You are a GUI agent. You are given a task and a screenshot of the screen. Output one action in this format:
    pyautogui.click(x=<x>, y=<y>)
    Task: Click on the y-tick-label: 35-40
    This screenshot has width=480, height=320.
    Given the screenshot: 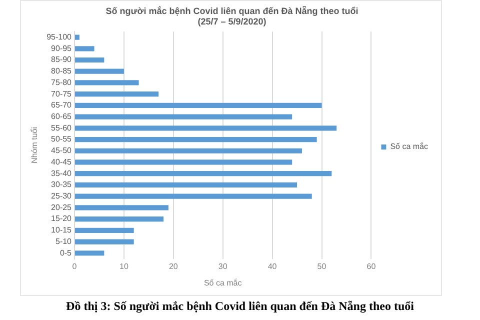 What is the action you would take?
    pyautogui.click(x=61, y=173)
    